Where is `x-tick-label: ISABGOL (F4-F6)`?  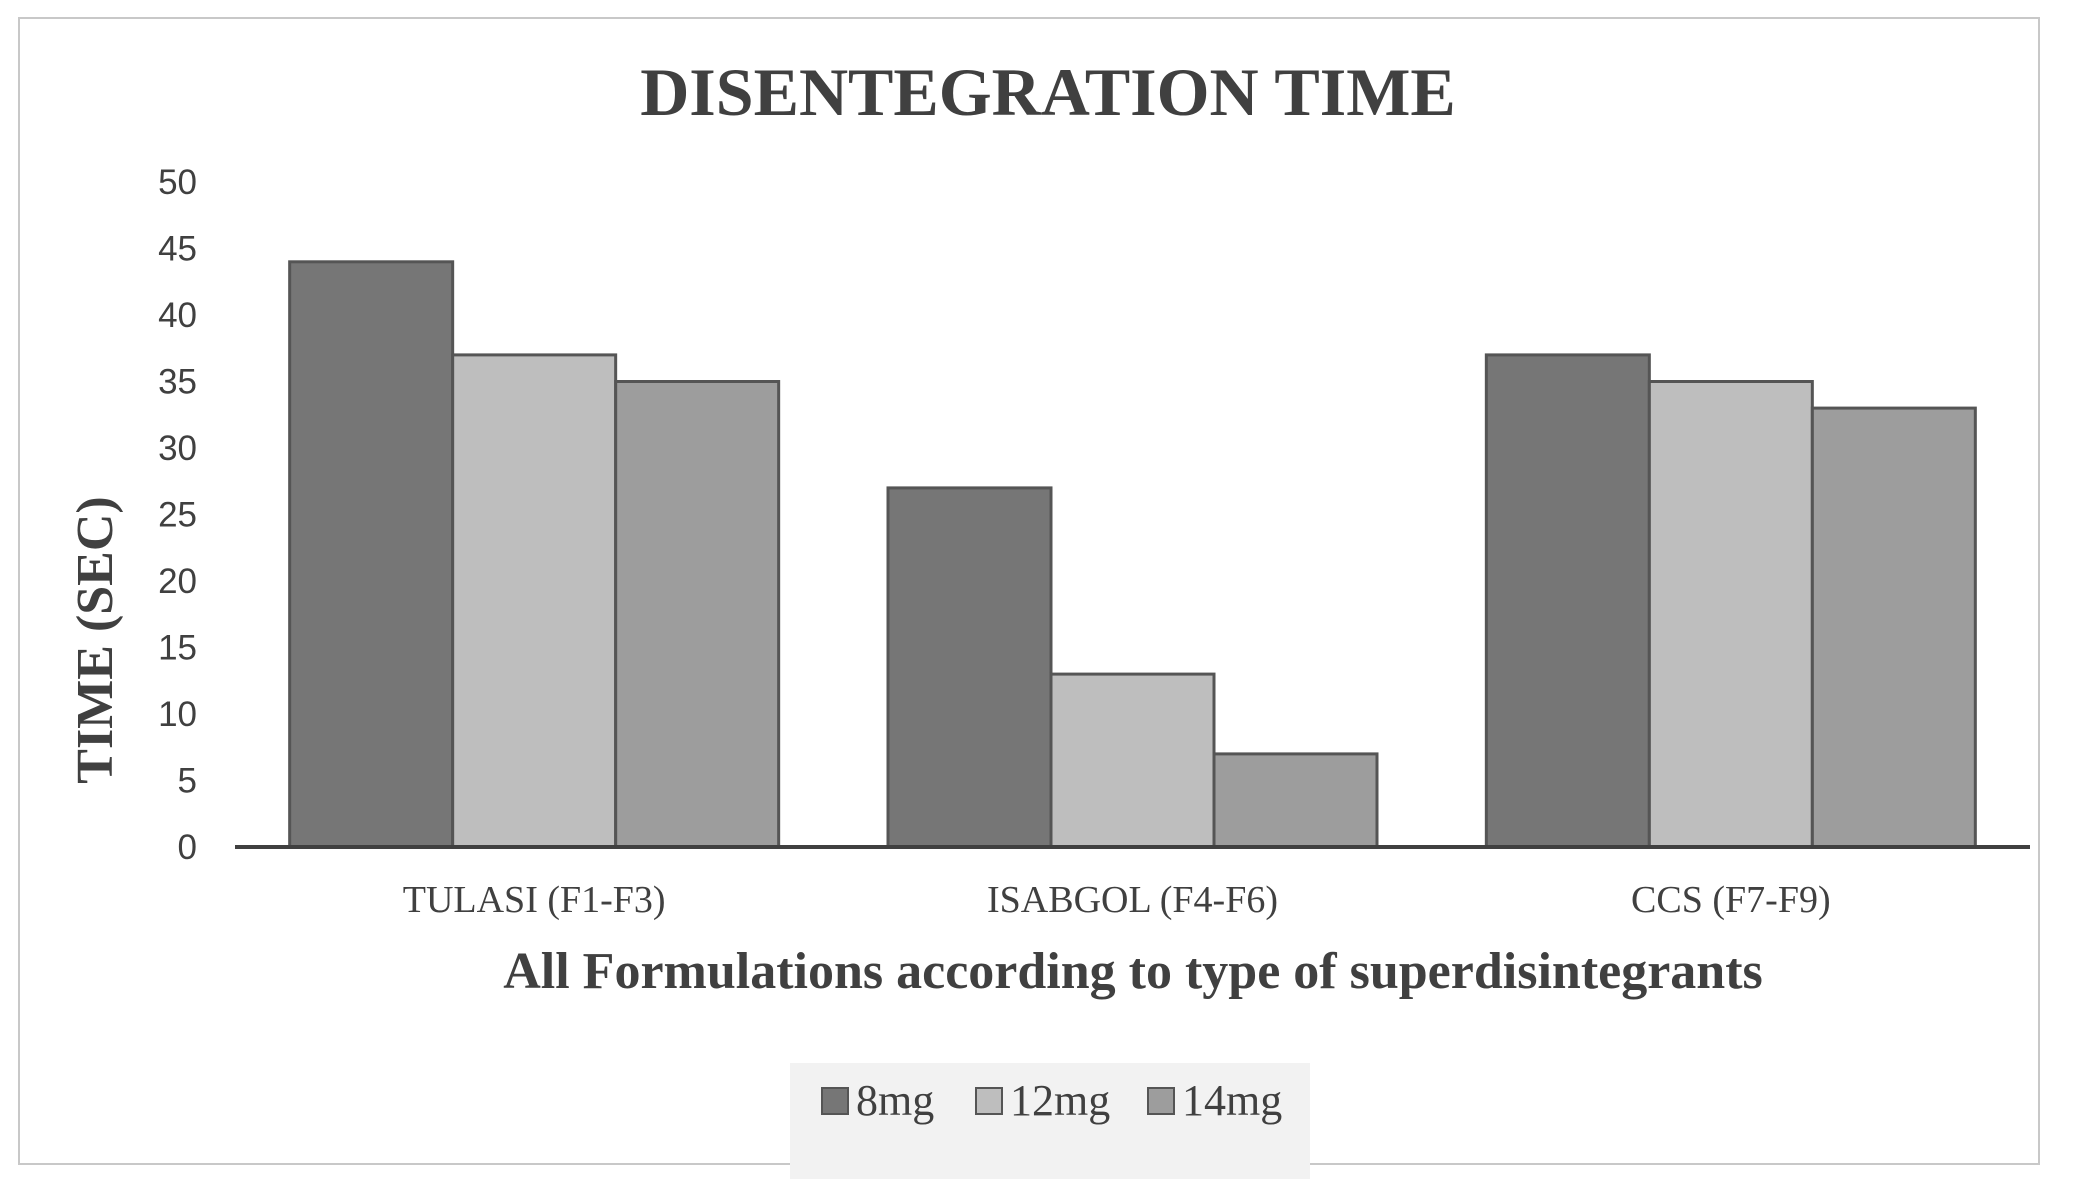
x-tick-label: ISABGOL (F4-F6) is located at coordinates (1132, 900).